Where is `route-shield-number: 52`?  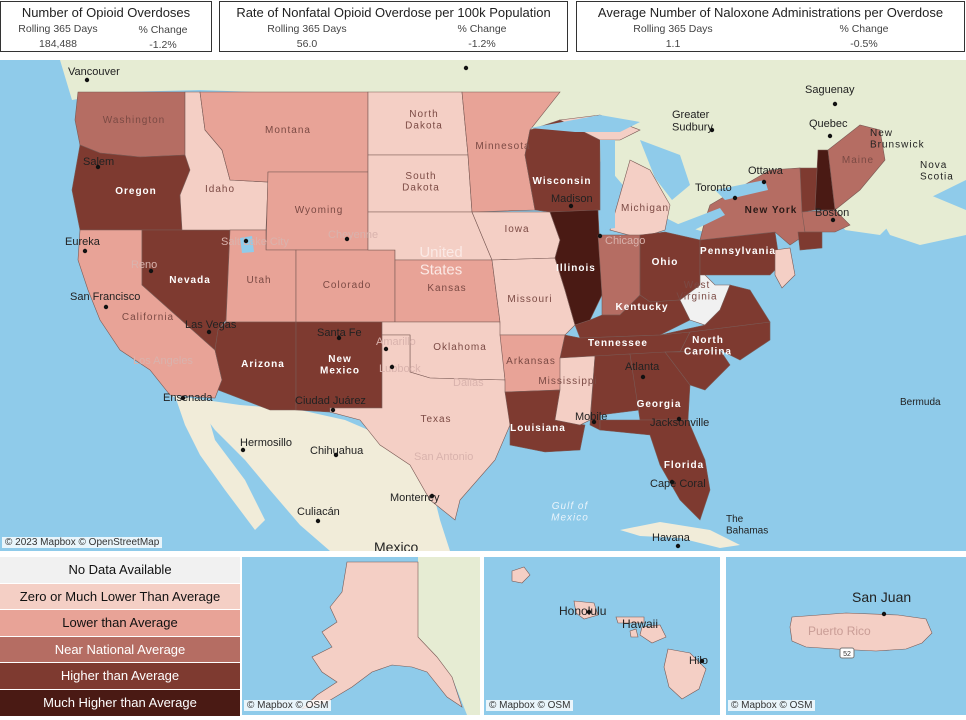 route-shield-number: 52 is located at coordinates (847, 654).